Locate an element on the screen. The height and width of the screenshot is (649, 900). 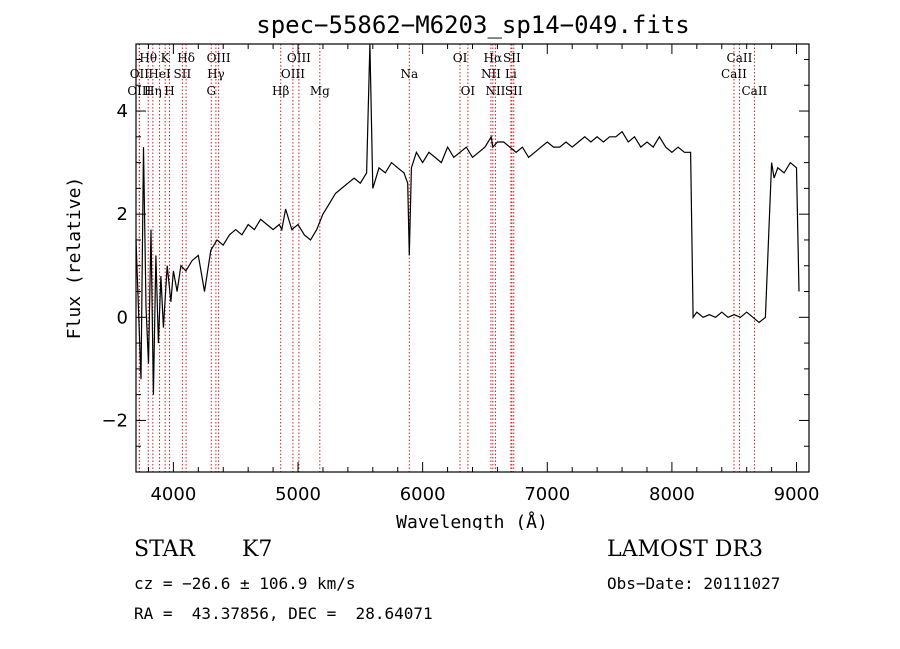
chart-title: spec−55862−M6203_sp14−049.fits is located at coordinates (472, 25).